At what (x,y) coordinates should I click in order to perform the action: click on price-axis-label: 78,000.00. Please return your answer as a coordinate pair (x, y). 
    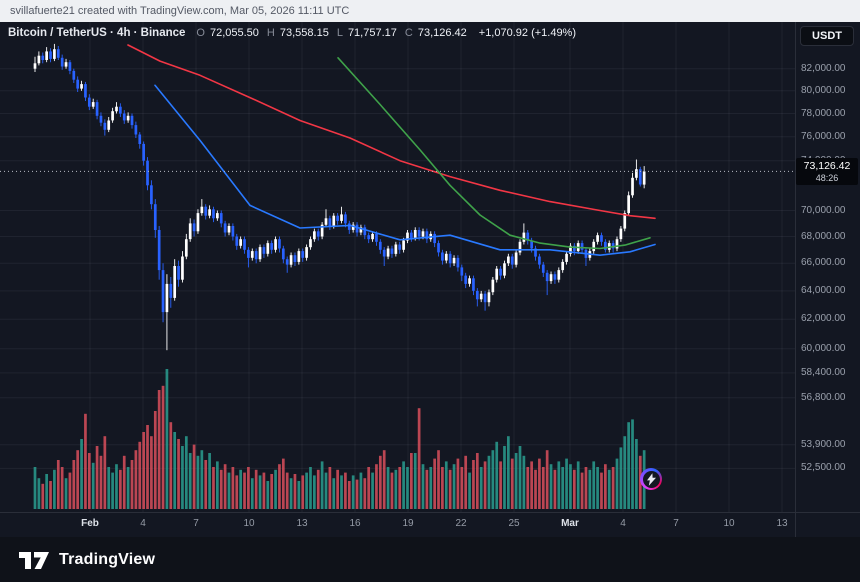
    Looking at the image, I should click on (823, 113).